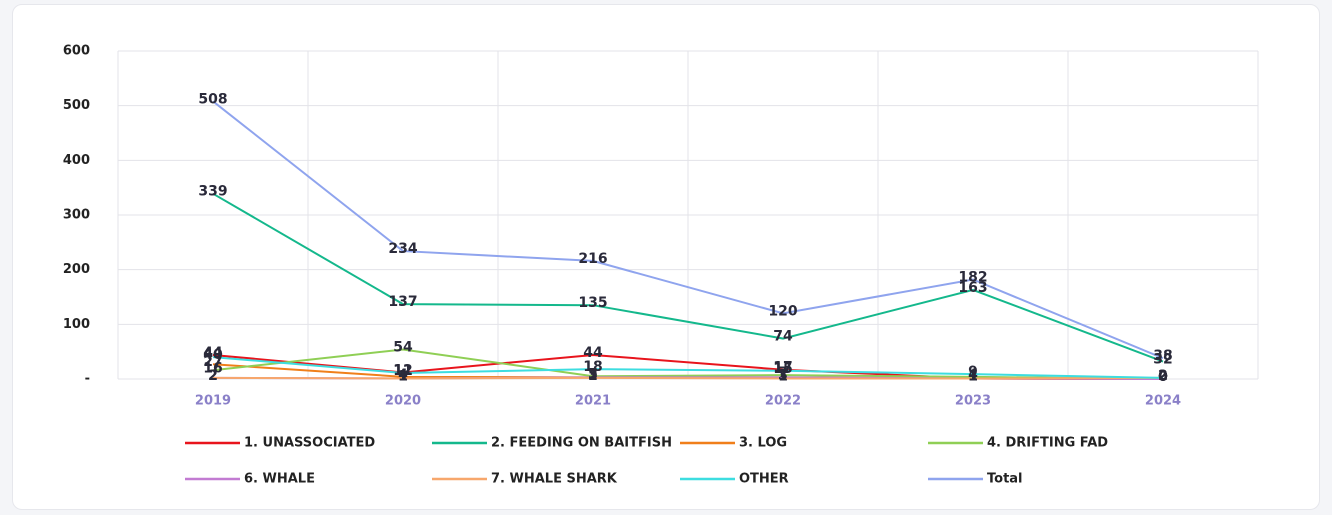 The width and height of the screenshot is (1332, 515). I want to click on legend-label: 6. WHALE, so click(279, 479).